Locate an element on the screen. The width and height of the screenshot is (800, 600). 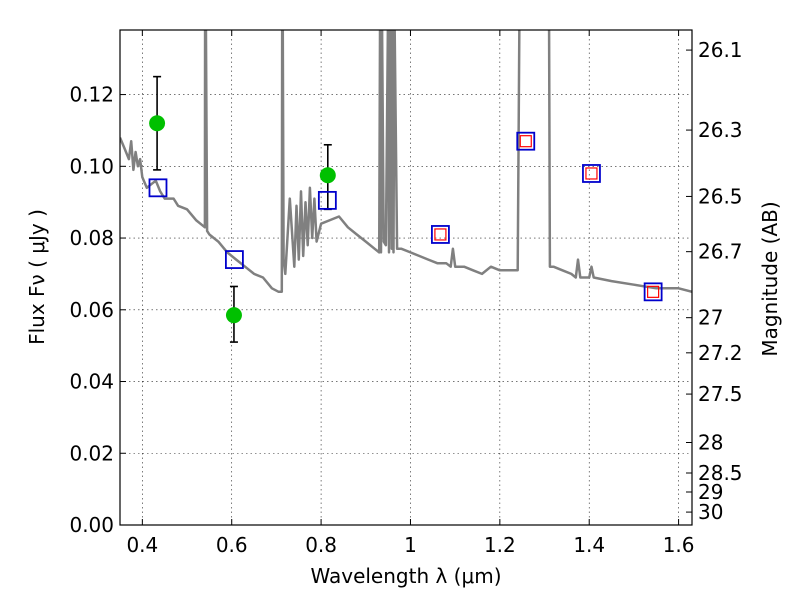
magnitude-tick-label: 27.5 is located at coordinates (720, 394).